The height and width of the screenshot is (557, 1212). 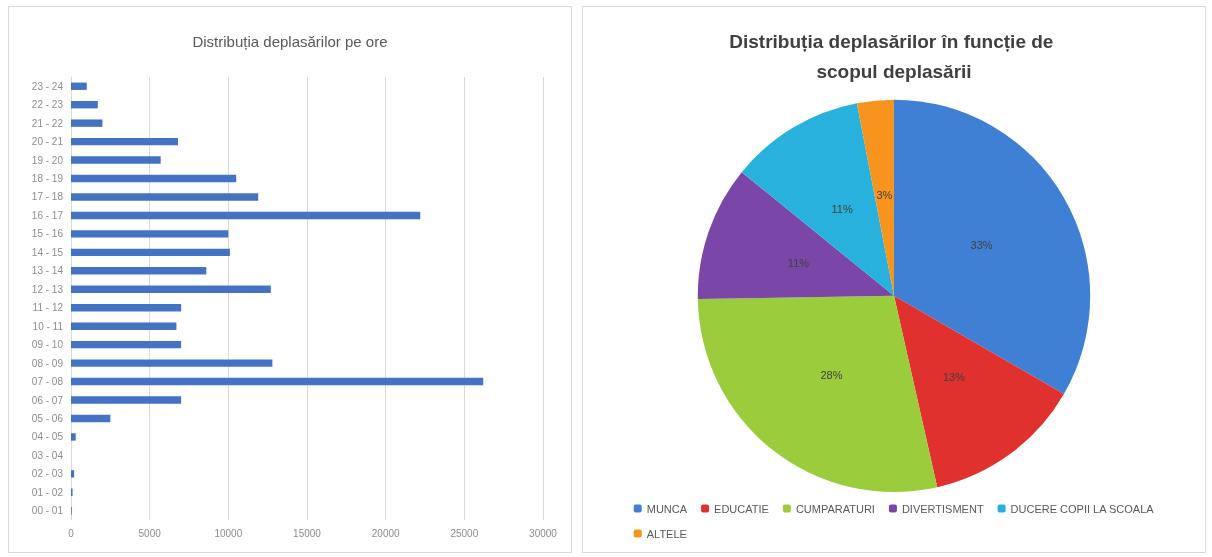 What do you see at coordinates (942, 508) in the screenshot?
I see `legend-label: DIVERTISMENT` at bounding box center [942, 508].